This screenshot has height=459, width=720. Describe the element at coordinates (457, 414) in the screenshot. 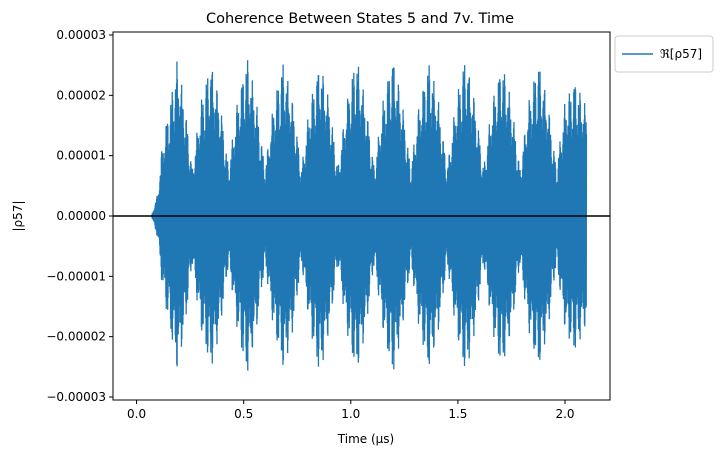

I see `x-tick-label: 1.5` at that location.